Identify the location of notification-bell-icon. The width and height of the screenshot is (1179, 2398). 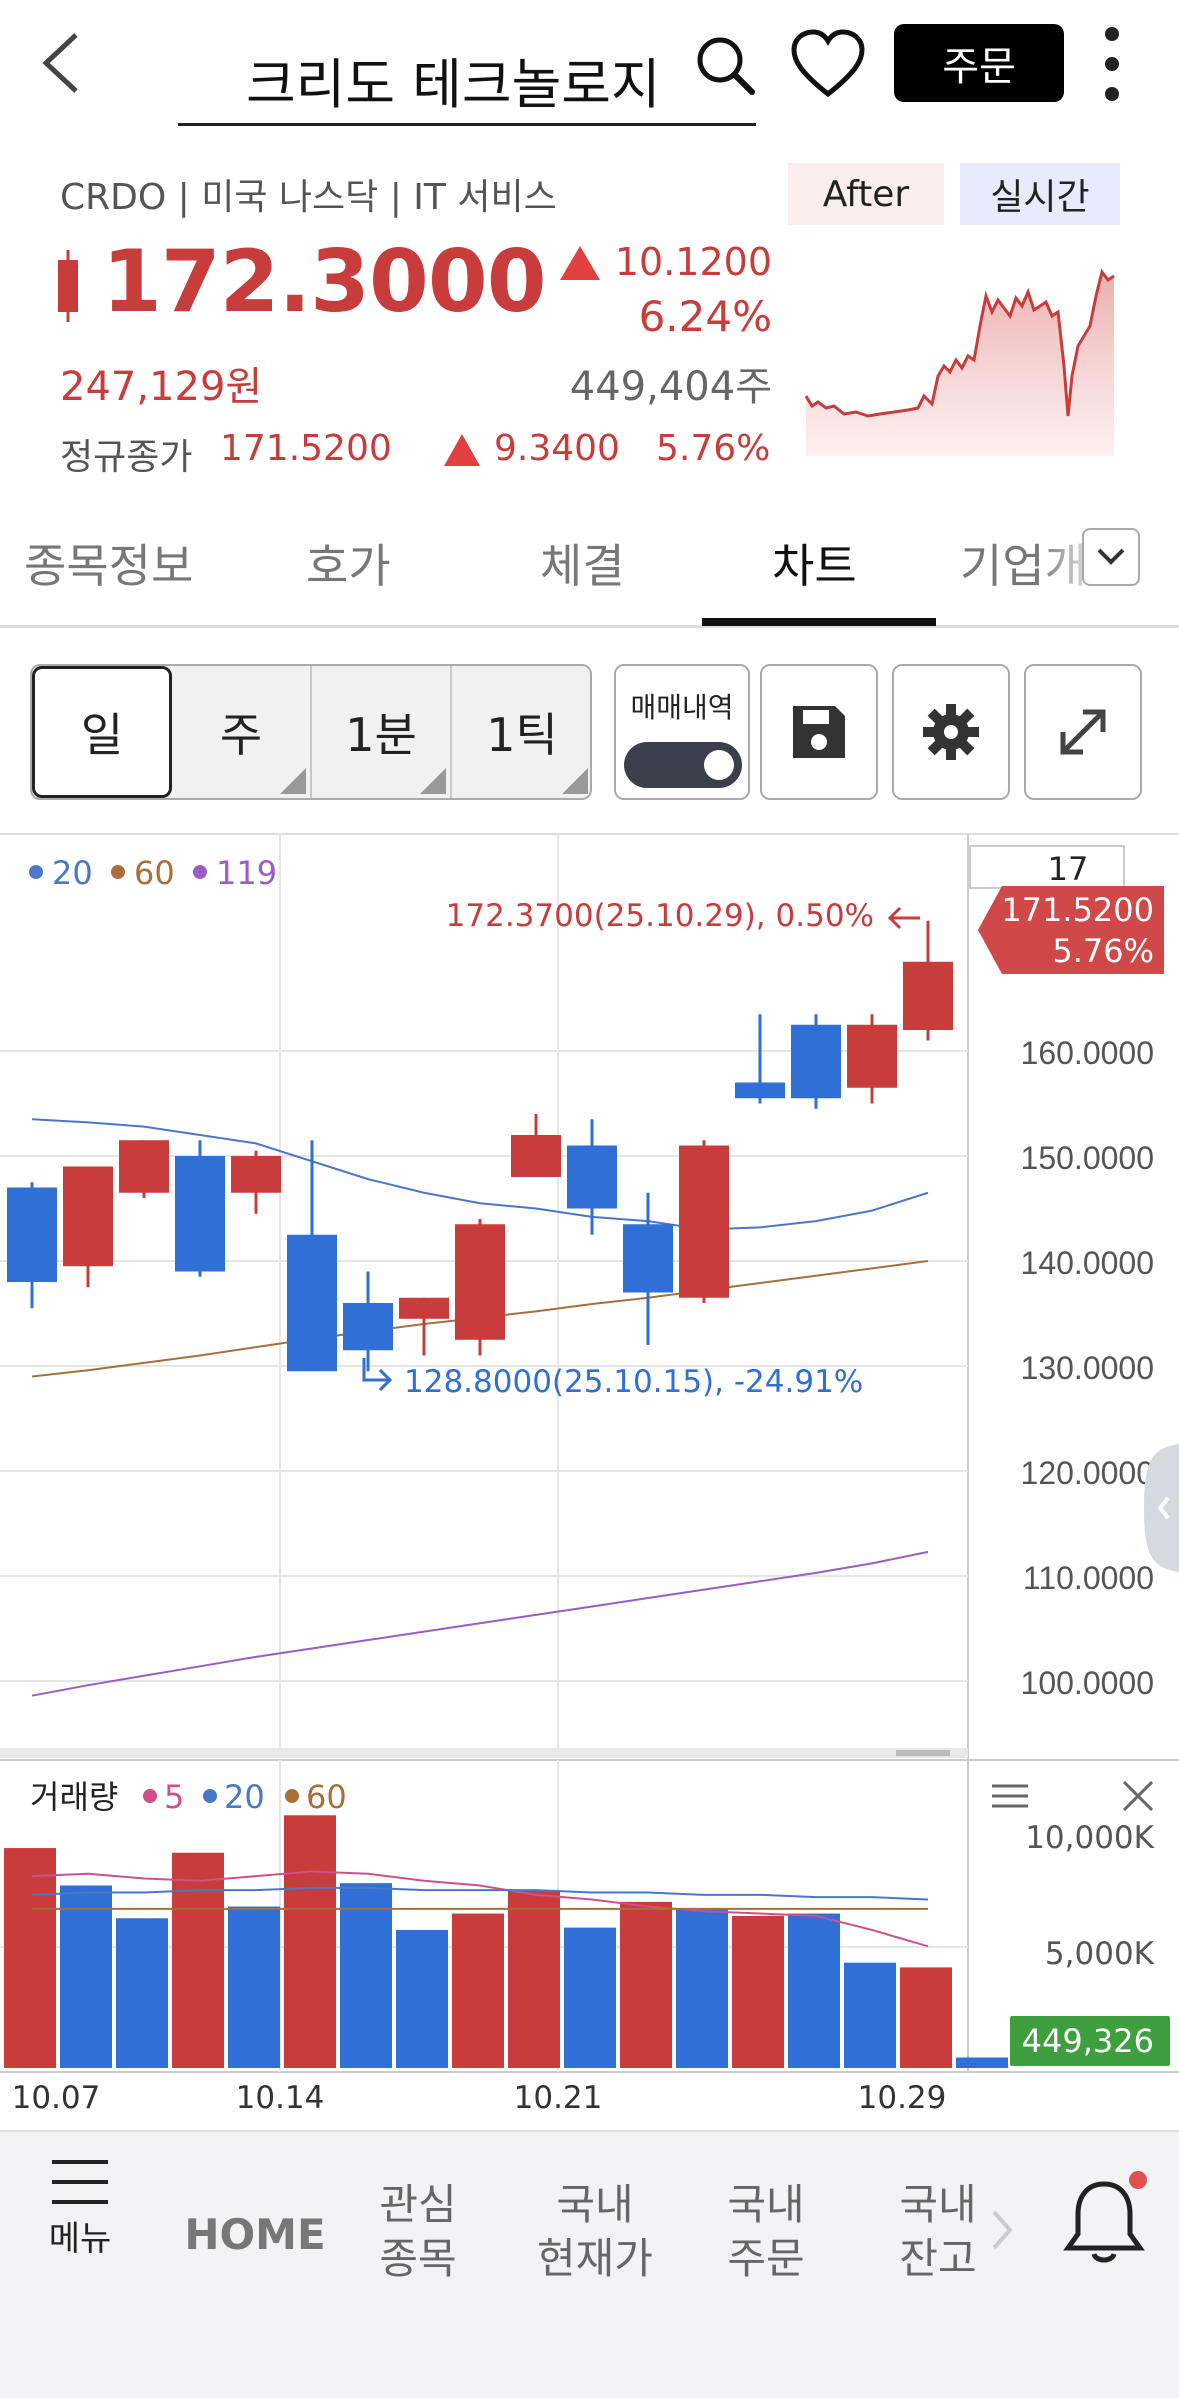
(1105, 2220).